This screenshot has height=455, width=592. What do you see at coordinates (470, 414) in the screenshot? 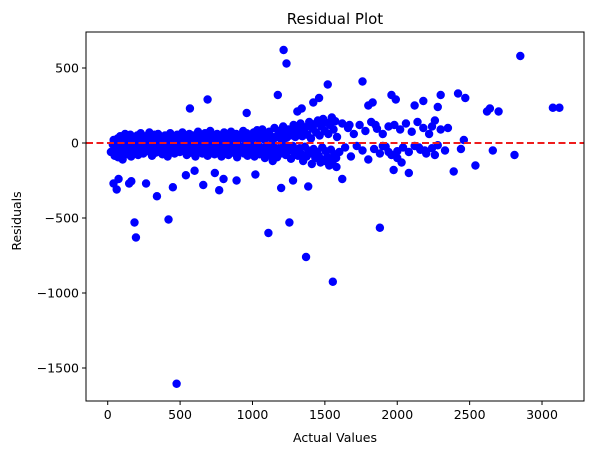
I see `x-tick-label: 2500` at bounding box center [470, 414].